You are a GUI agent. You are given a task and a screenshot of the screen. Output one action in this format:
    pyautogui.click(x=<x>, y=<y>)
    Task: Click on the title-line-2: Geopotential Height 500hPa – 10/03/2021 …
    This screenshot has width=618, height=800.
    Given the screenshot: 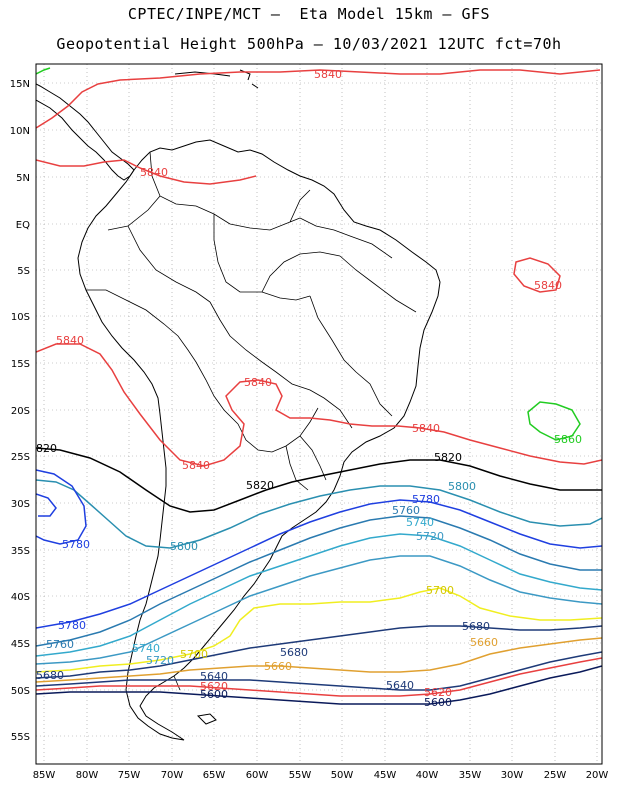 What is the action you would take?
    pyautogui.click(x=309, y=44)
    